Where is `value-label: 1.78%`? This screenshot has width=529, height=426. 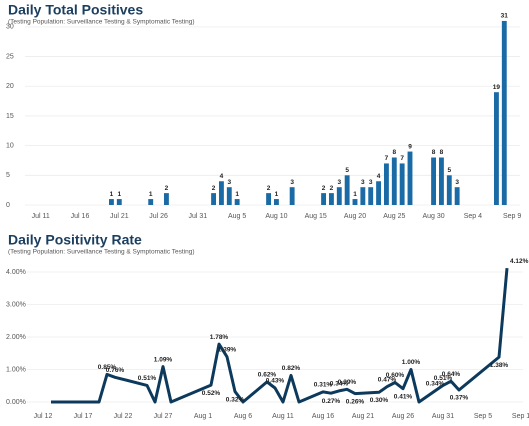 value-label: 1.78% is located at coordinates (219, 337).